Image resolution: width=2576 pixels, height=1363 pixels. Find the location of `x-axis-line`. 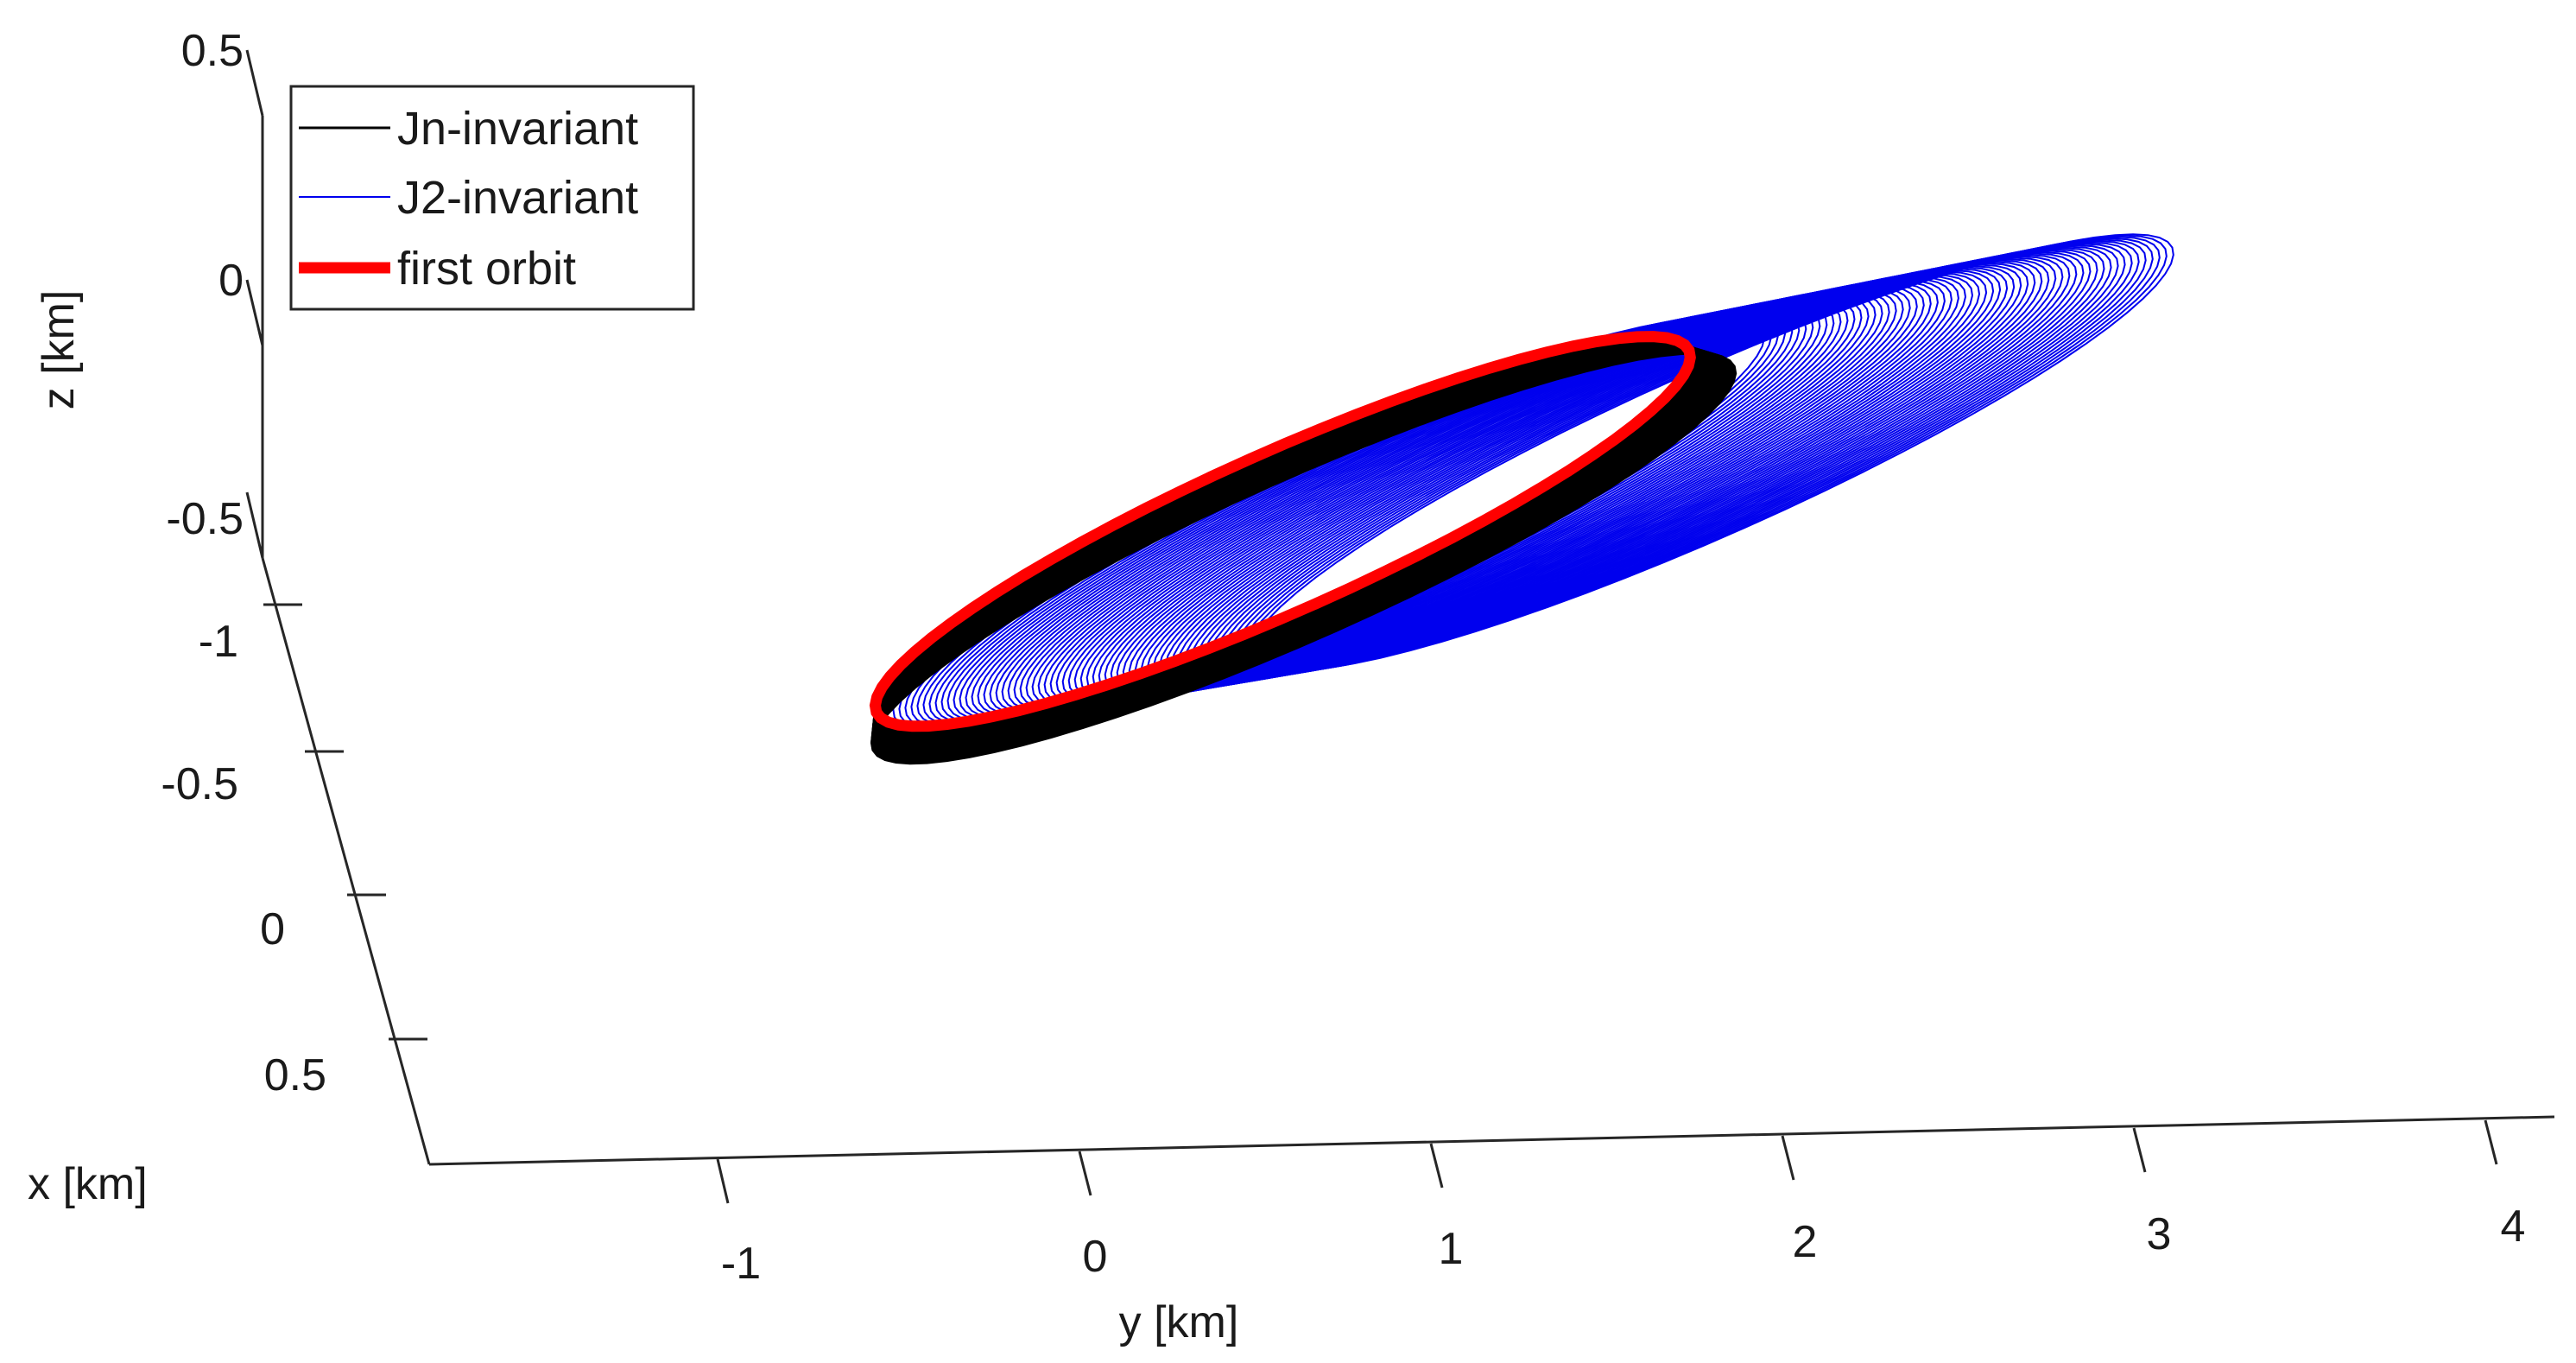

x-axis-line is located at coordinates (346, 861).